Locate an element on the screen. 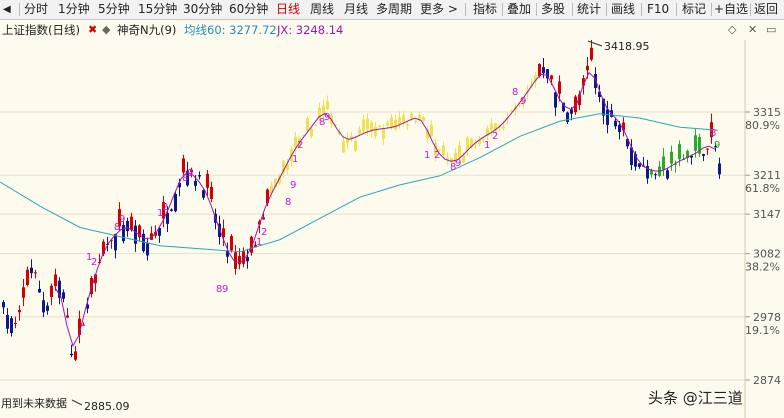  tool-multistock-button: 多股 is located at coordinates (553, 9).